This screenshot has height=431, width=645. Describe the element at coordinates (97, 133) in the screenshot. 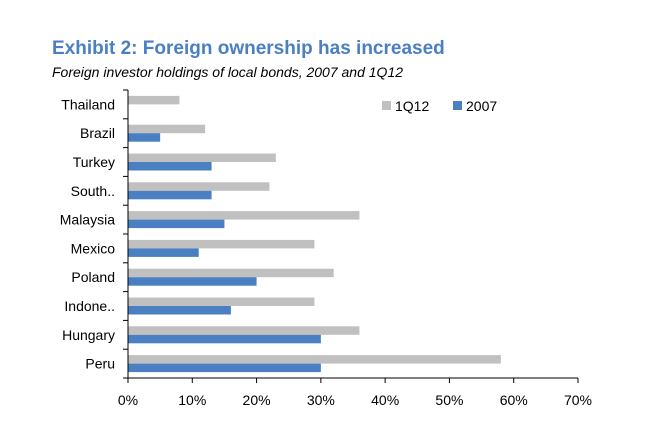

I see `category-label-brazil: Brazil` at that location.